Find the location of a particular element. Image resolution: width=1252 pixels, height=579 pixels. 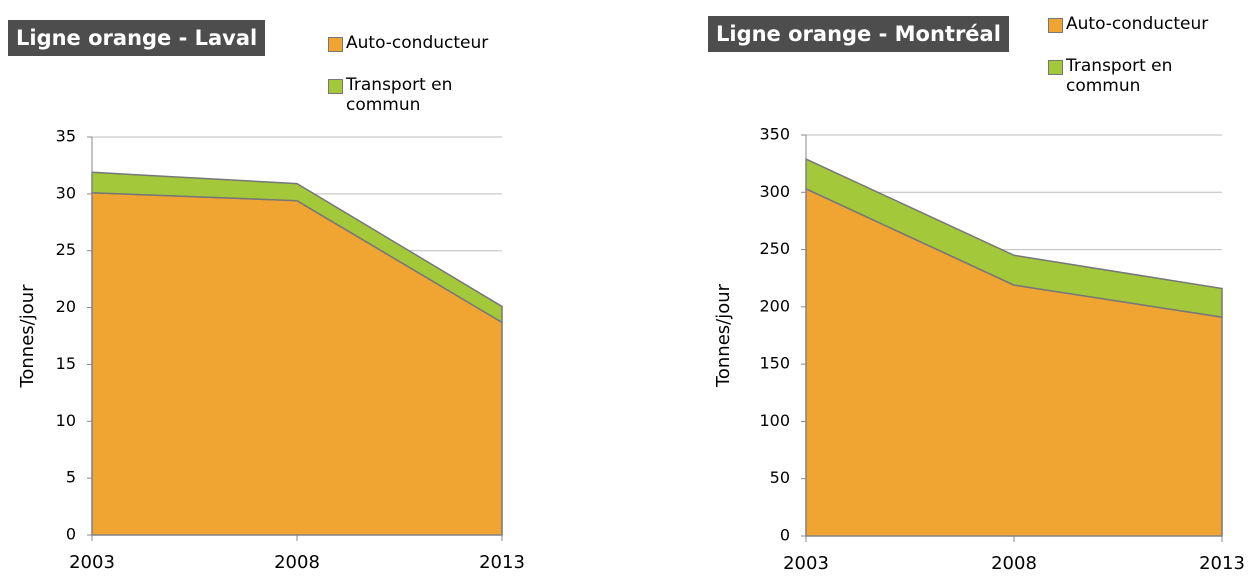

y-tick-label: 15 is located at coordinates (66, 363).